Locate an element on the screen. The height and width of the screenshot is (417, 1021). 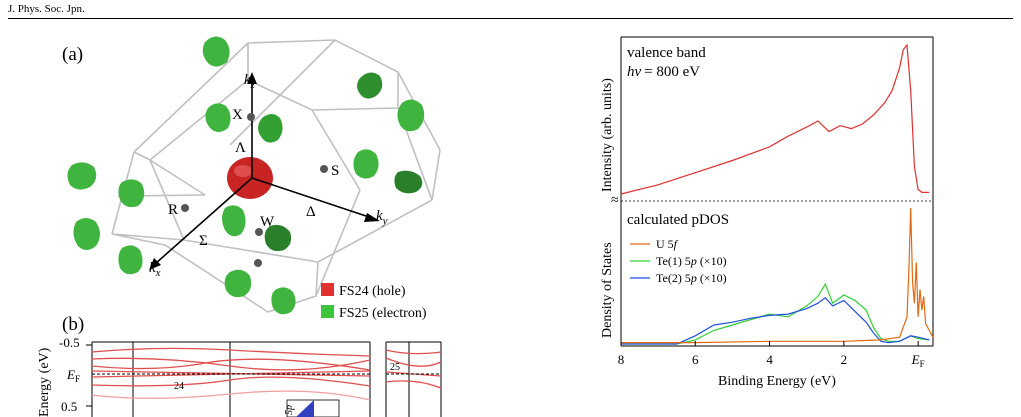
legend-label-te1: Te(1) 5p (×10) is located at coordinates (691, 261).